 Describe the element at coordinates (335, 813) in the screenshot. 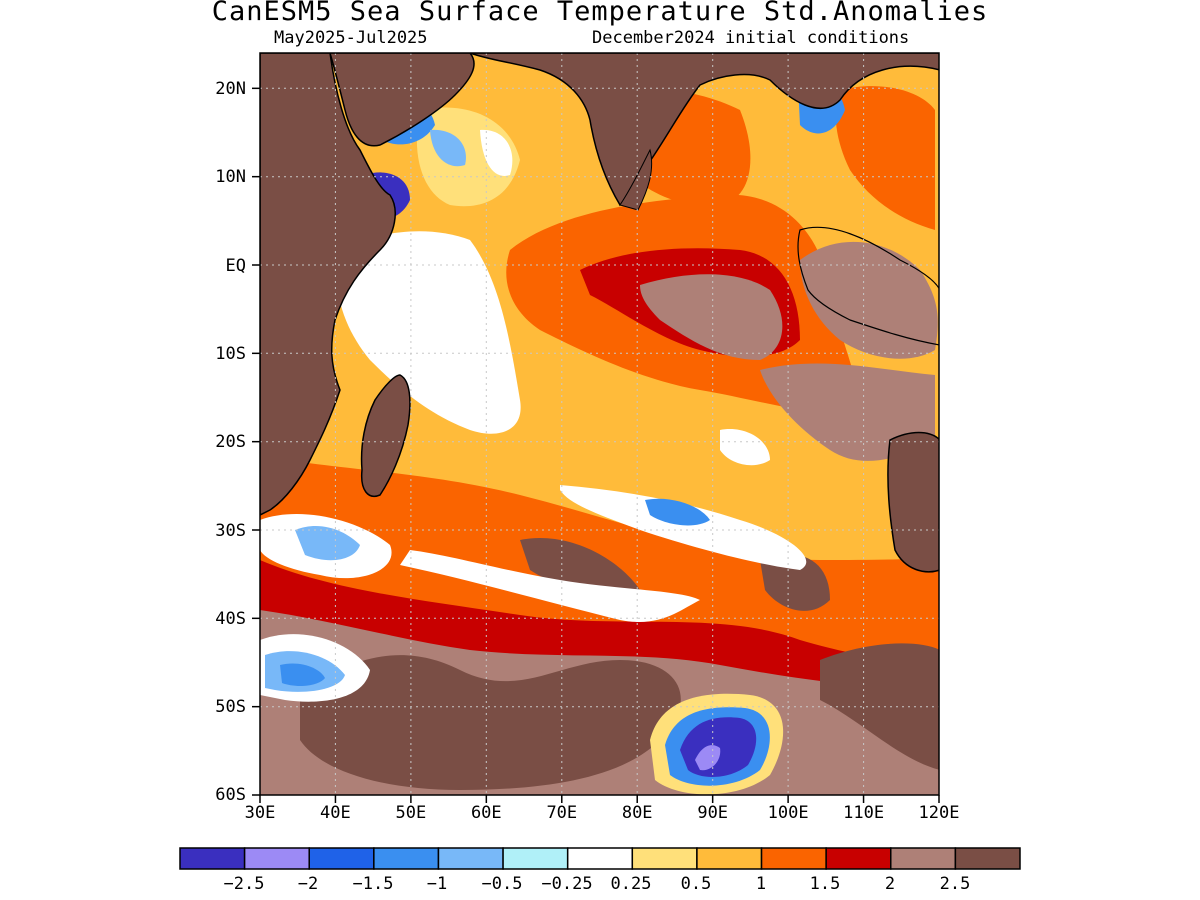

I see `x-tick-label: 40E` at that location.